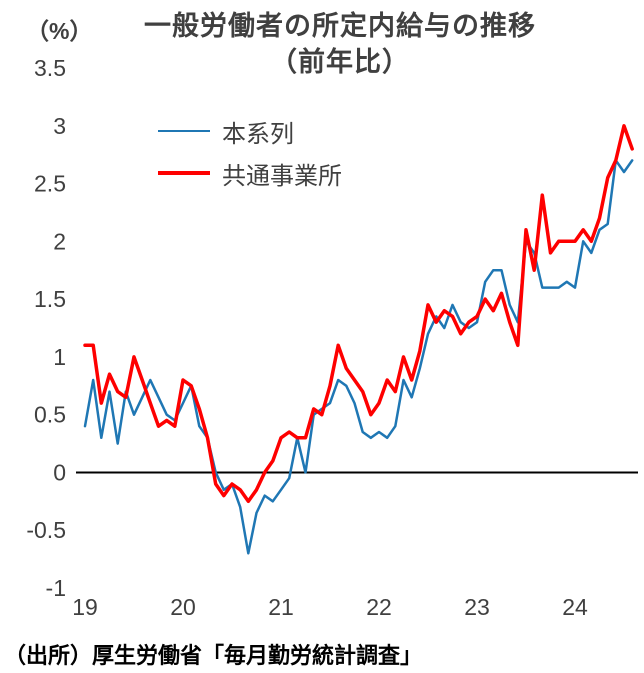 The height and width of the screenshot is (673, 644). I want to click on x-axis-tick-label: 20, so click(183, 607).